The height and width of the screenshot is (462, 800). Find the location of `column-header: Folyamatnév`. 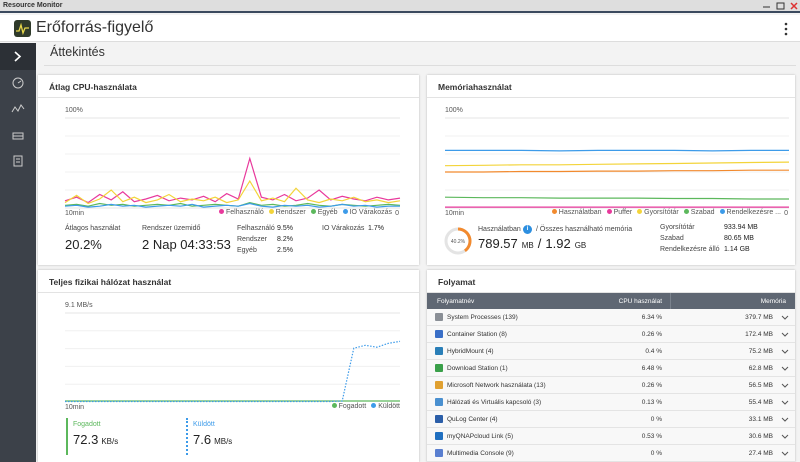

column-header: Folyamatnév is located at coordinates (456, 301).